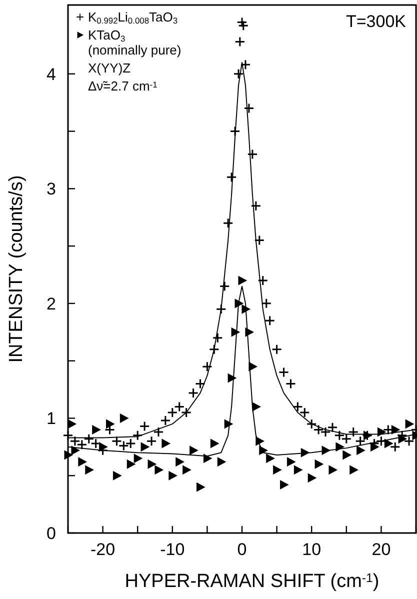 The width and height of the screenshot is (417, 599). Describe the element at coordinates (51, 418) in the screenshot. I see `y-tick-label: 1` at that location.